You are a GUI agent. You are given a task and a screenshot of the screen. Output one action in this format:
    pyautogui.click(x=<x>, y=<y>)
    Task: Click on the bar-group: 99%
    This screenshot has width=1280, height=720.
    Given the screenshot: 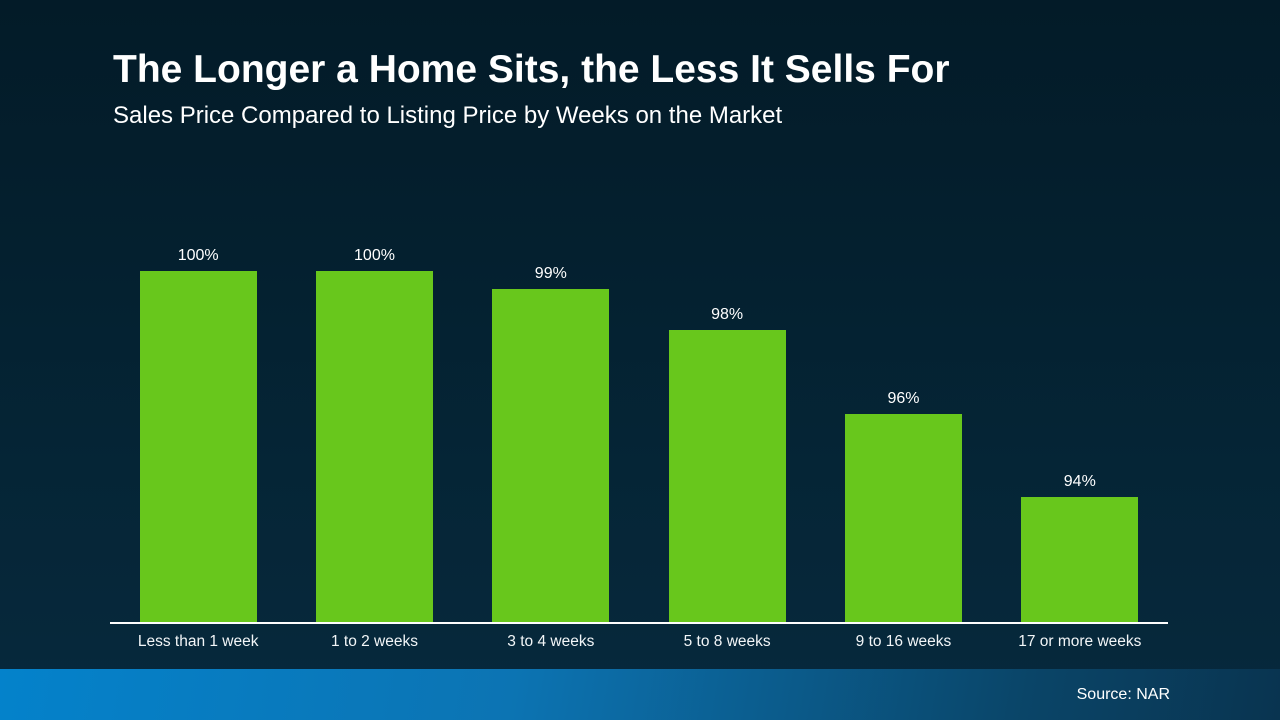 What is the action you would take?
    pyautogui.click(x=551, y=434)
    